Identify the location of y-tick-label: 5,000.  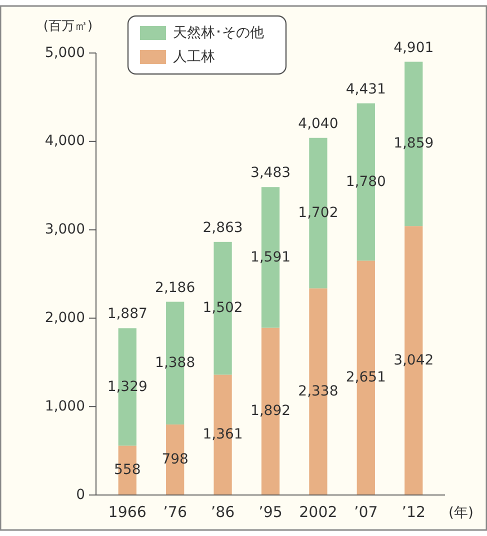
(64, 52).